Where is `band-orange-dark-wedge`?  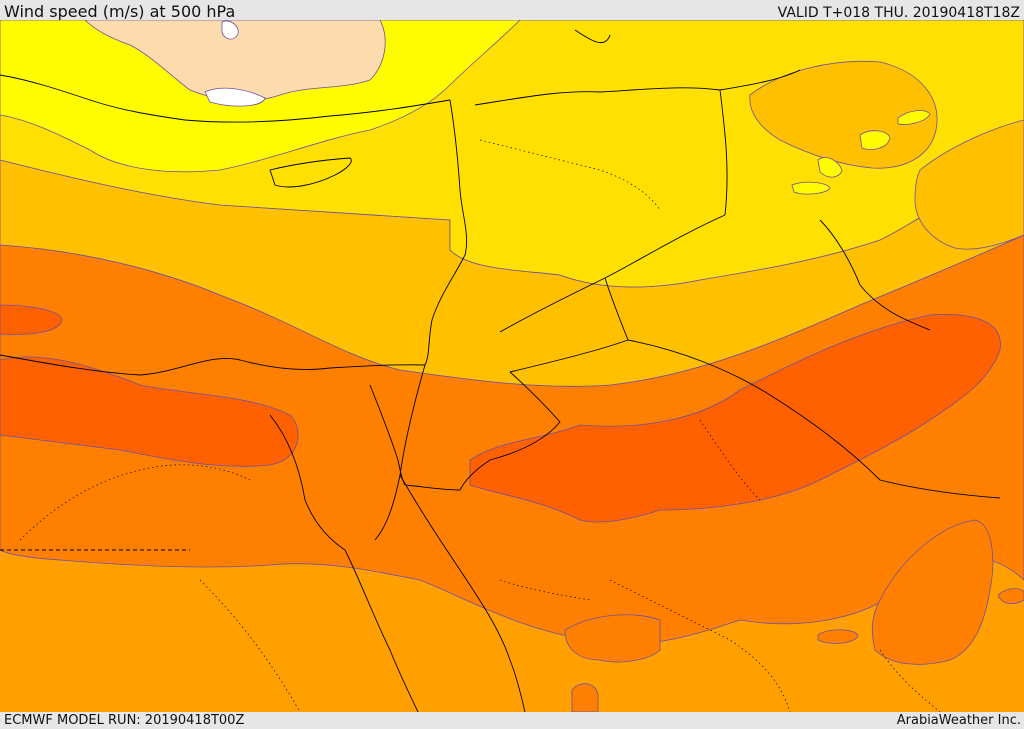 band-orange-dark-wedge is located at coordinates (31, 319).